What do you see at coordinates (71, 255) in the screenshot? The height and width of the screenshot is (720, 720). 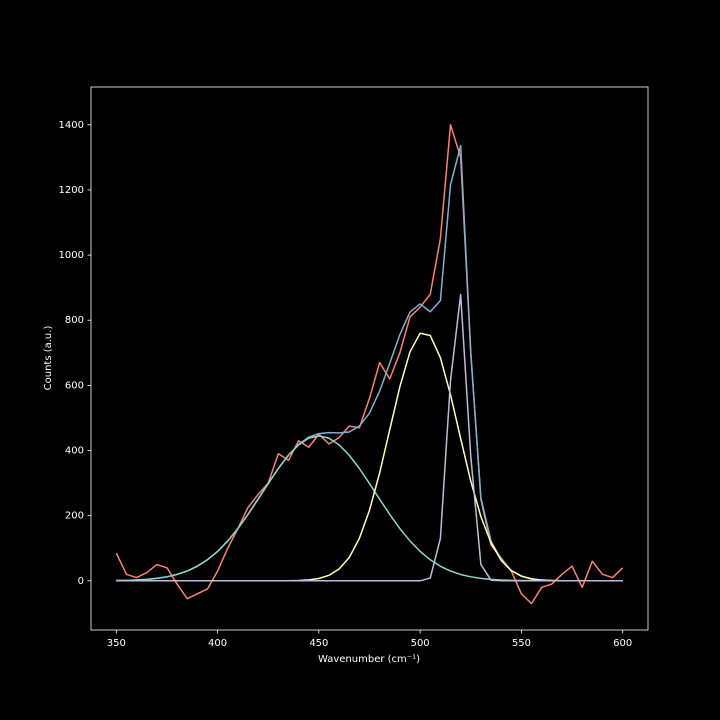 I see `y-tick-label: 1000` at bounding box center [71, 255].